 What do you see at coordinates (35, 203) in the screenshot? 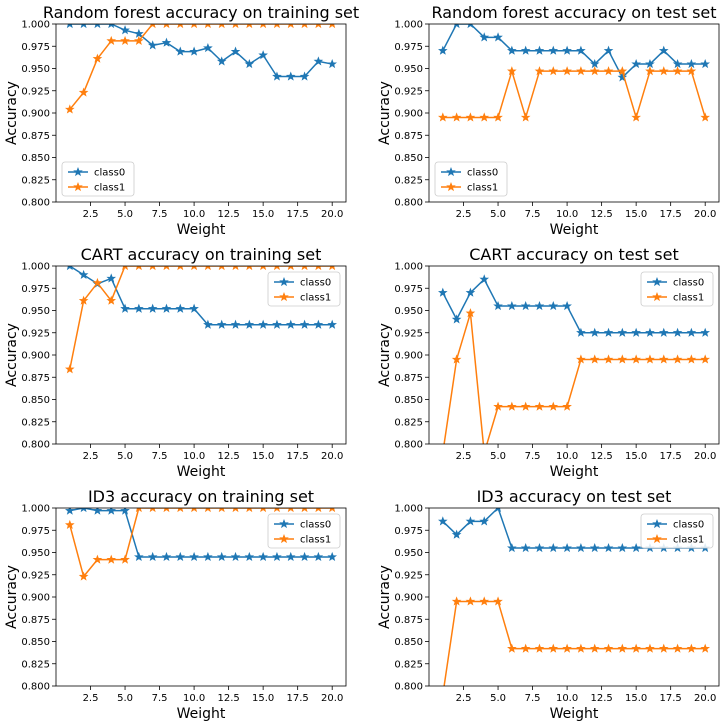
I see `y-tick-label: 0.800` at bounding box center [35, 203].